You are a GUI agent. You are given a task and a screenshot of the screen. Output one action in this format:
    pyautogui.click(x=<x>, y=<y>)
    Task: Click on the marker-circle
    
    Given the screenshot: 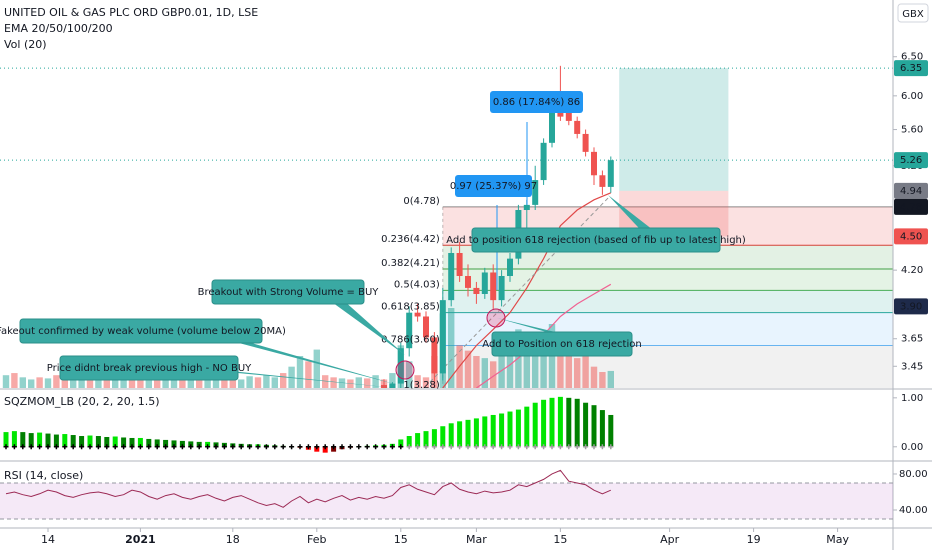 What is the action you would take?
    pyautogui.click(x=405, y=370)
    